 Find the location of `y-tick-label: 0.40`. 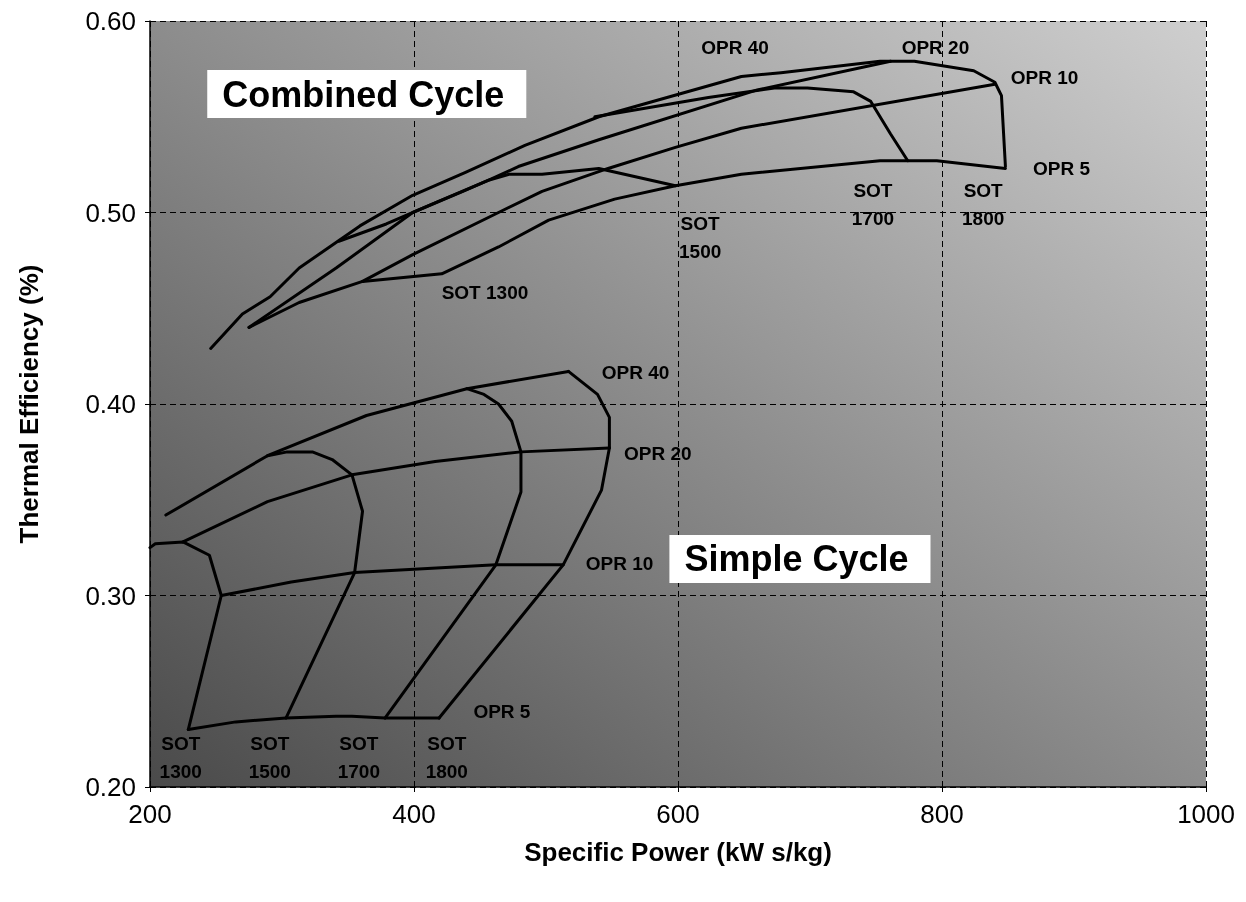

y-tick-label: 0.40 is located at coordinates (110, 404).